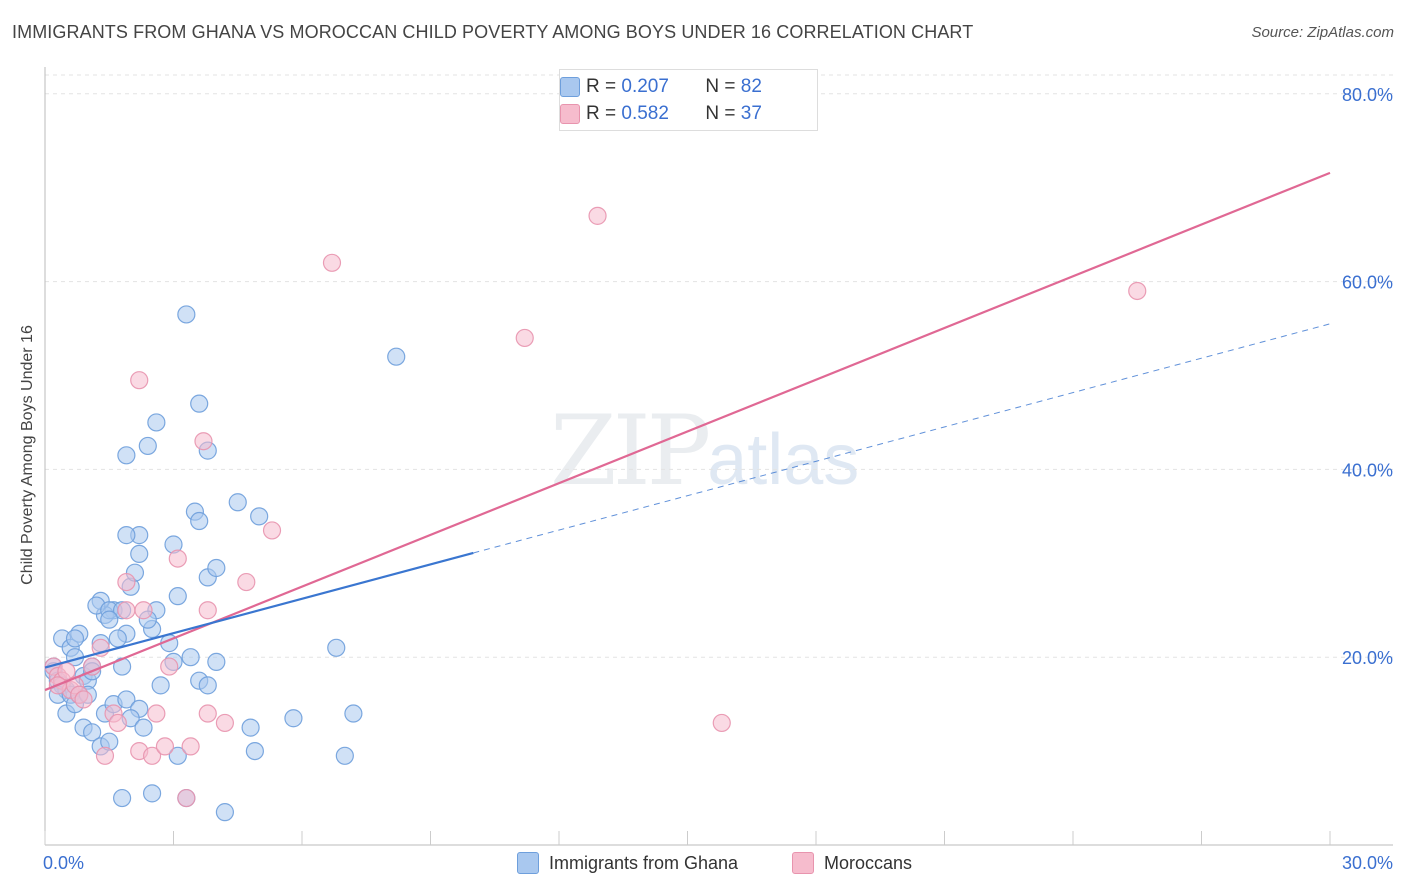  What do you see at coordinates (1367, 658) in the screenshot?
I see `y-tick-label: 20.0%` at bounding box center [1367, 658].